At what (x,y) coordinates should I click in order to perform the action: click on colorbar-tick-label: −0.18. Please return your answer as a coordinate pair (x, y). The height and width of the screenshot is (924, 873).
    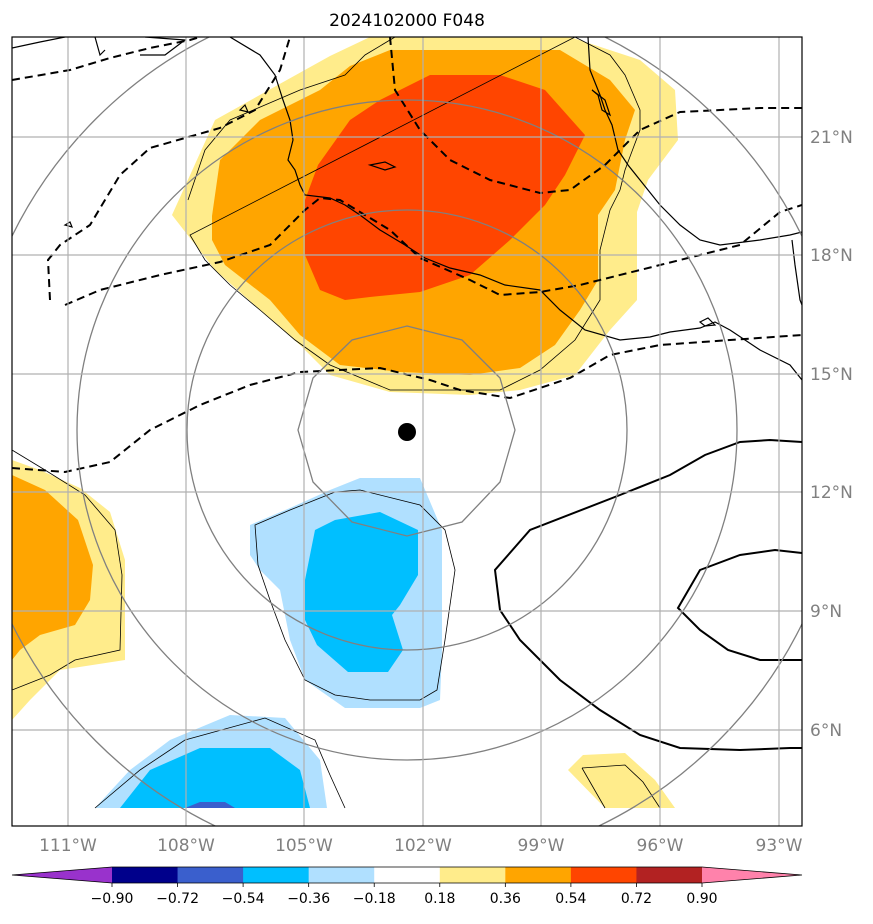
    Looking at the image, I should click on (374, 899).